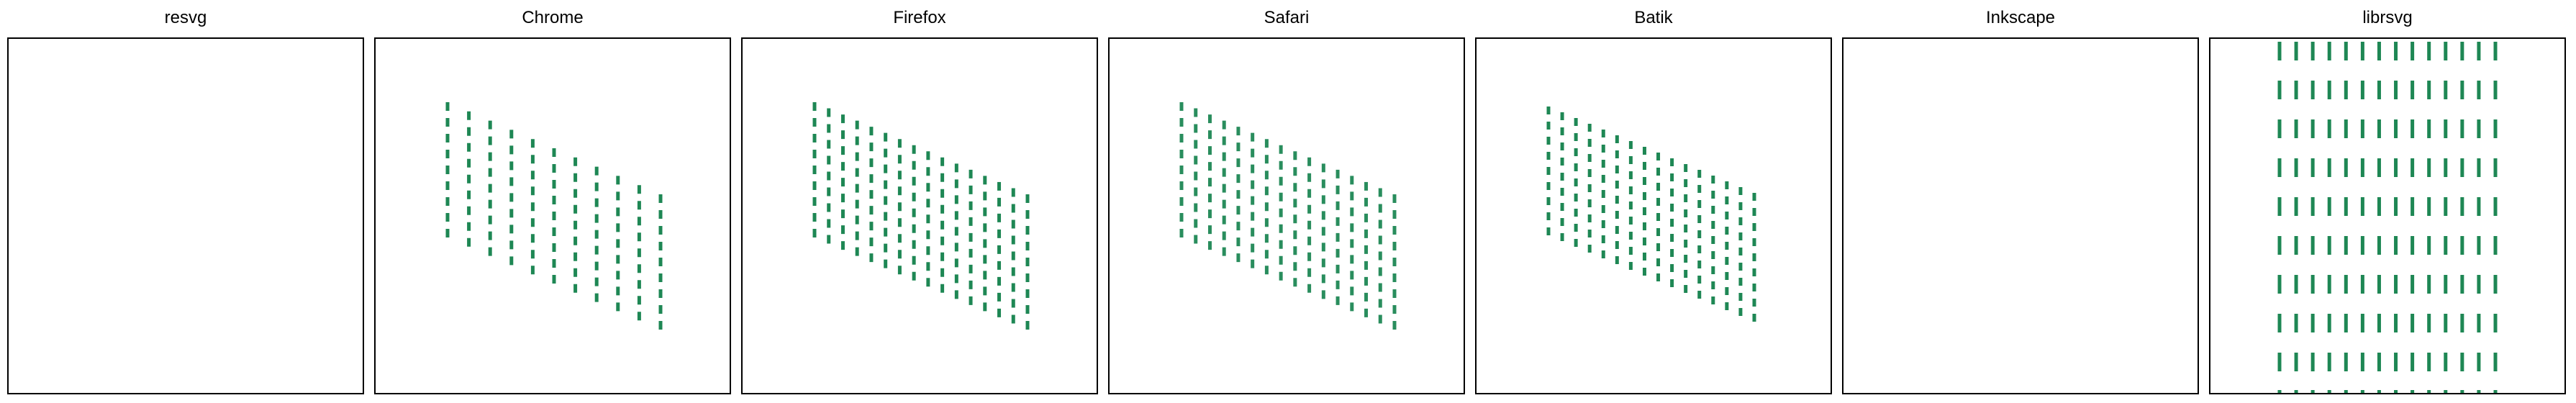 This screenshot has width=2576, height=403. Describe the element at coordinates (1651, 216) in the screenshot. I see `render-canvas-batik` at that location.